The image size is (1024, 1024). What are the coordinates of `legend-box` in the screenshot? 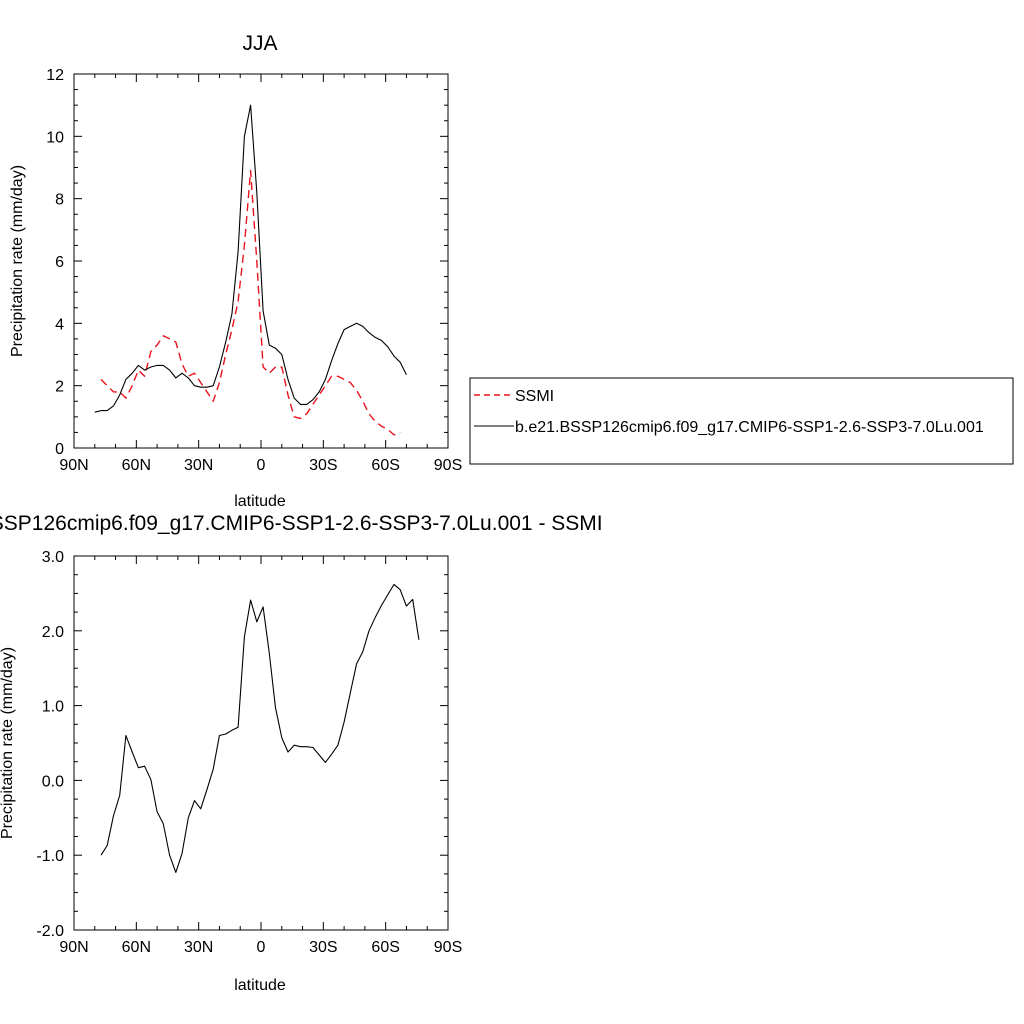 It's located at (741, 421).